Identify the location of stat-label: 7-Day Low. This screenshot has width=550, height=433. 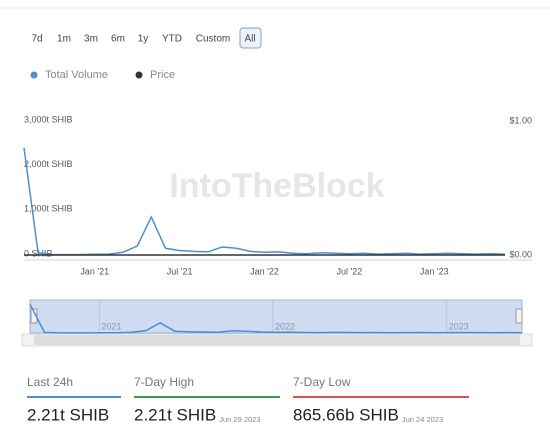
(322, 382).